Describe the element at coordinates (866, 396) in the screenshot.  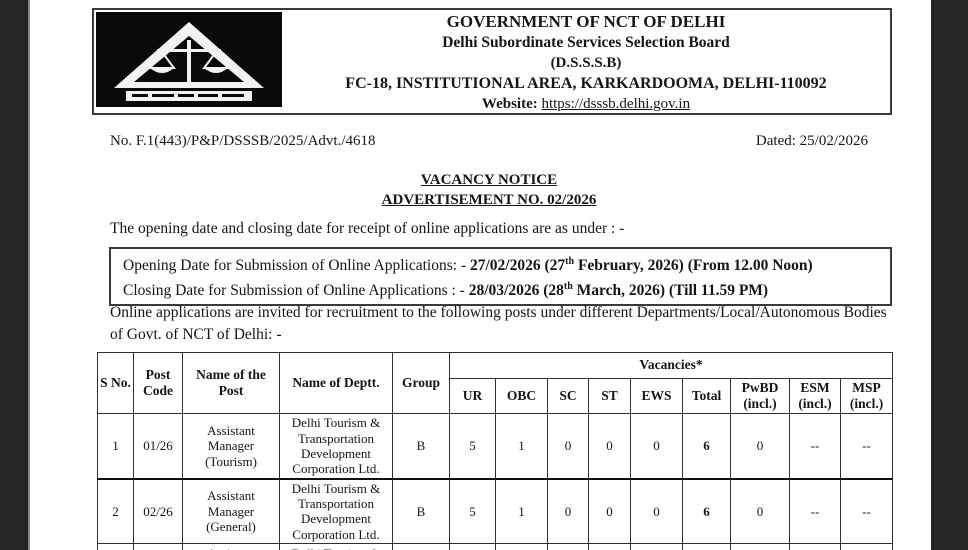
I see `col-msp: MSP (incl.)` at that location.